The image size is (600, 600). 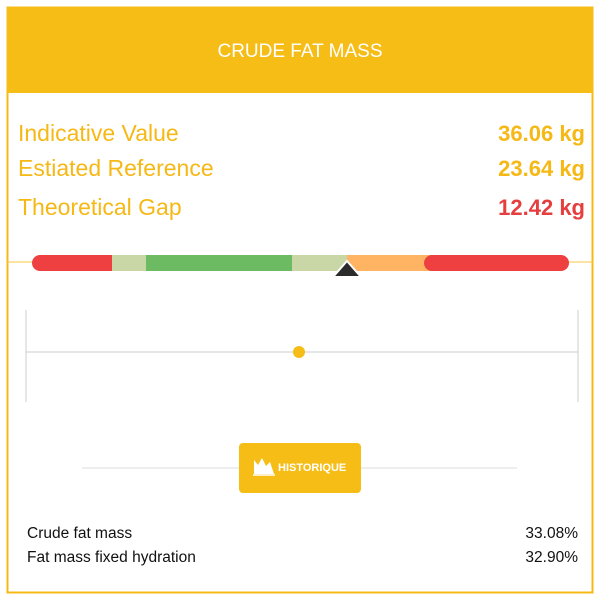 I want to click on mini-chart, so click(x=302, y=356).